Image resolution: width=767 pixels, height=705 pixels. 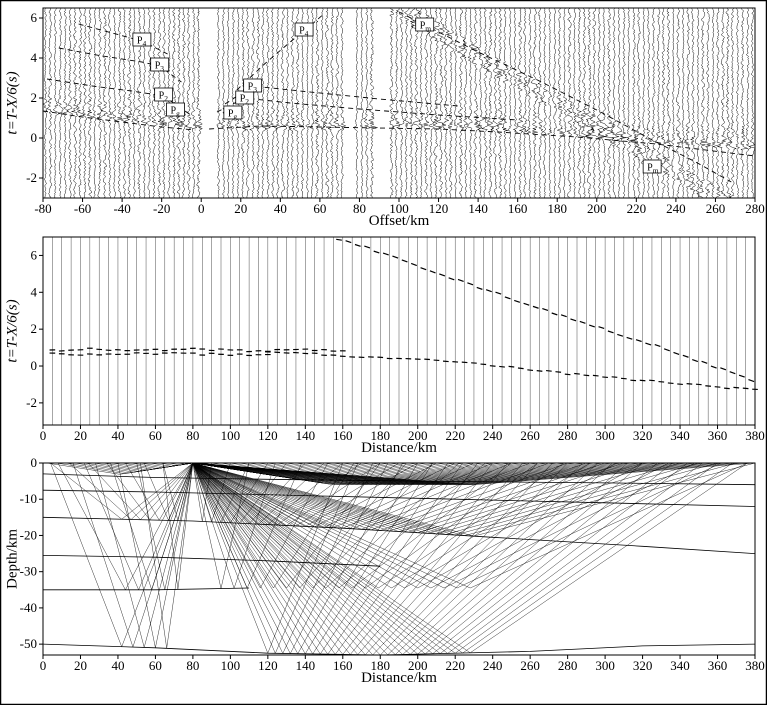 What do you see at coordinates (28, 571) in the screenshot?
I see `svg-text: -30` at bounding box center [28, 571].